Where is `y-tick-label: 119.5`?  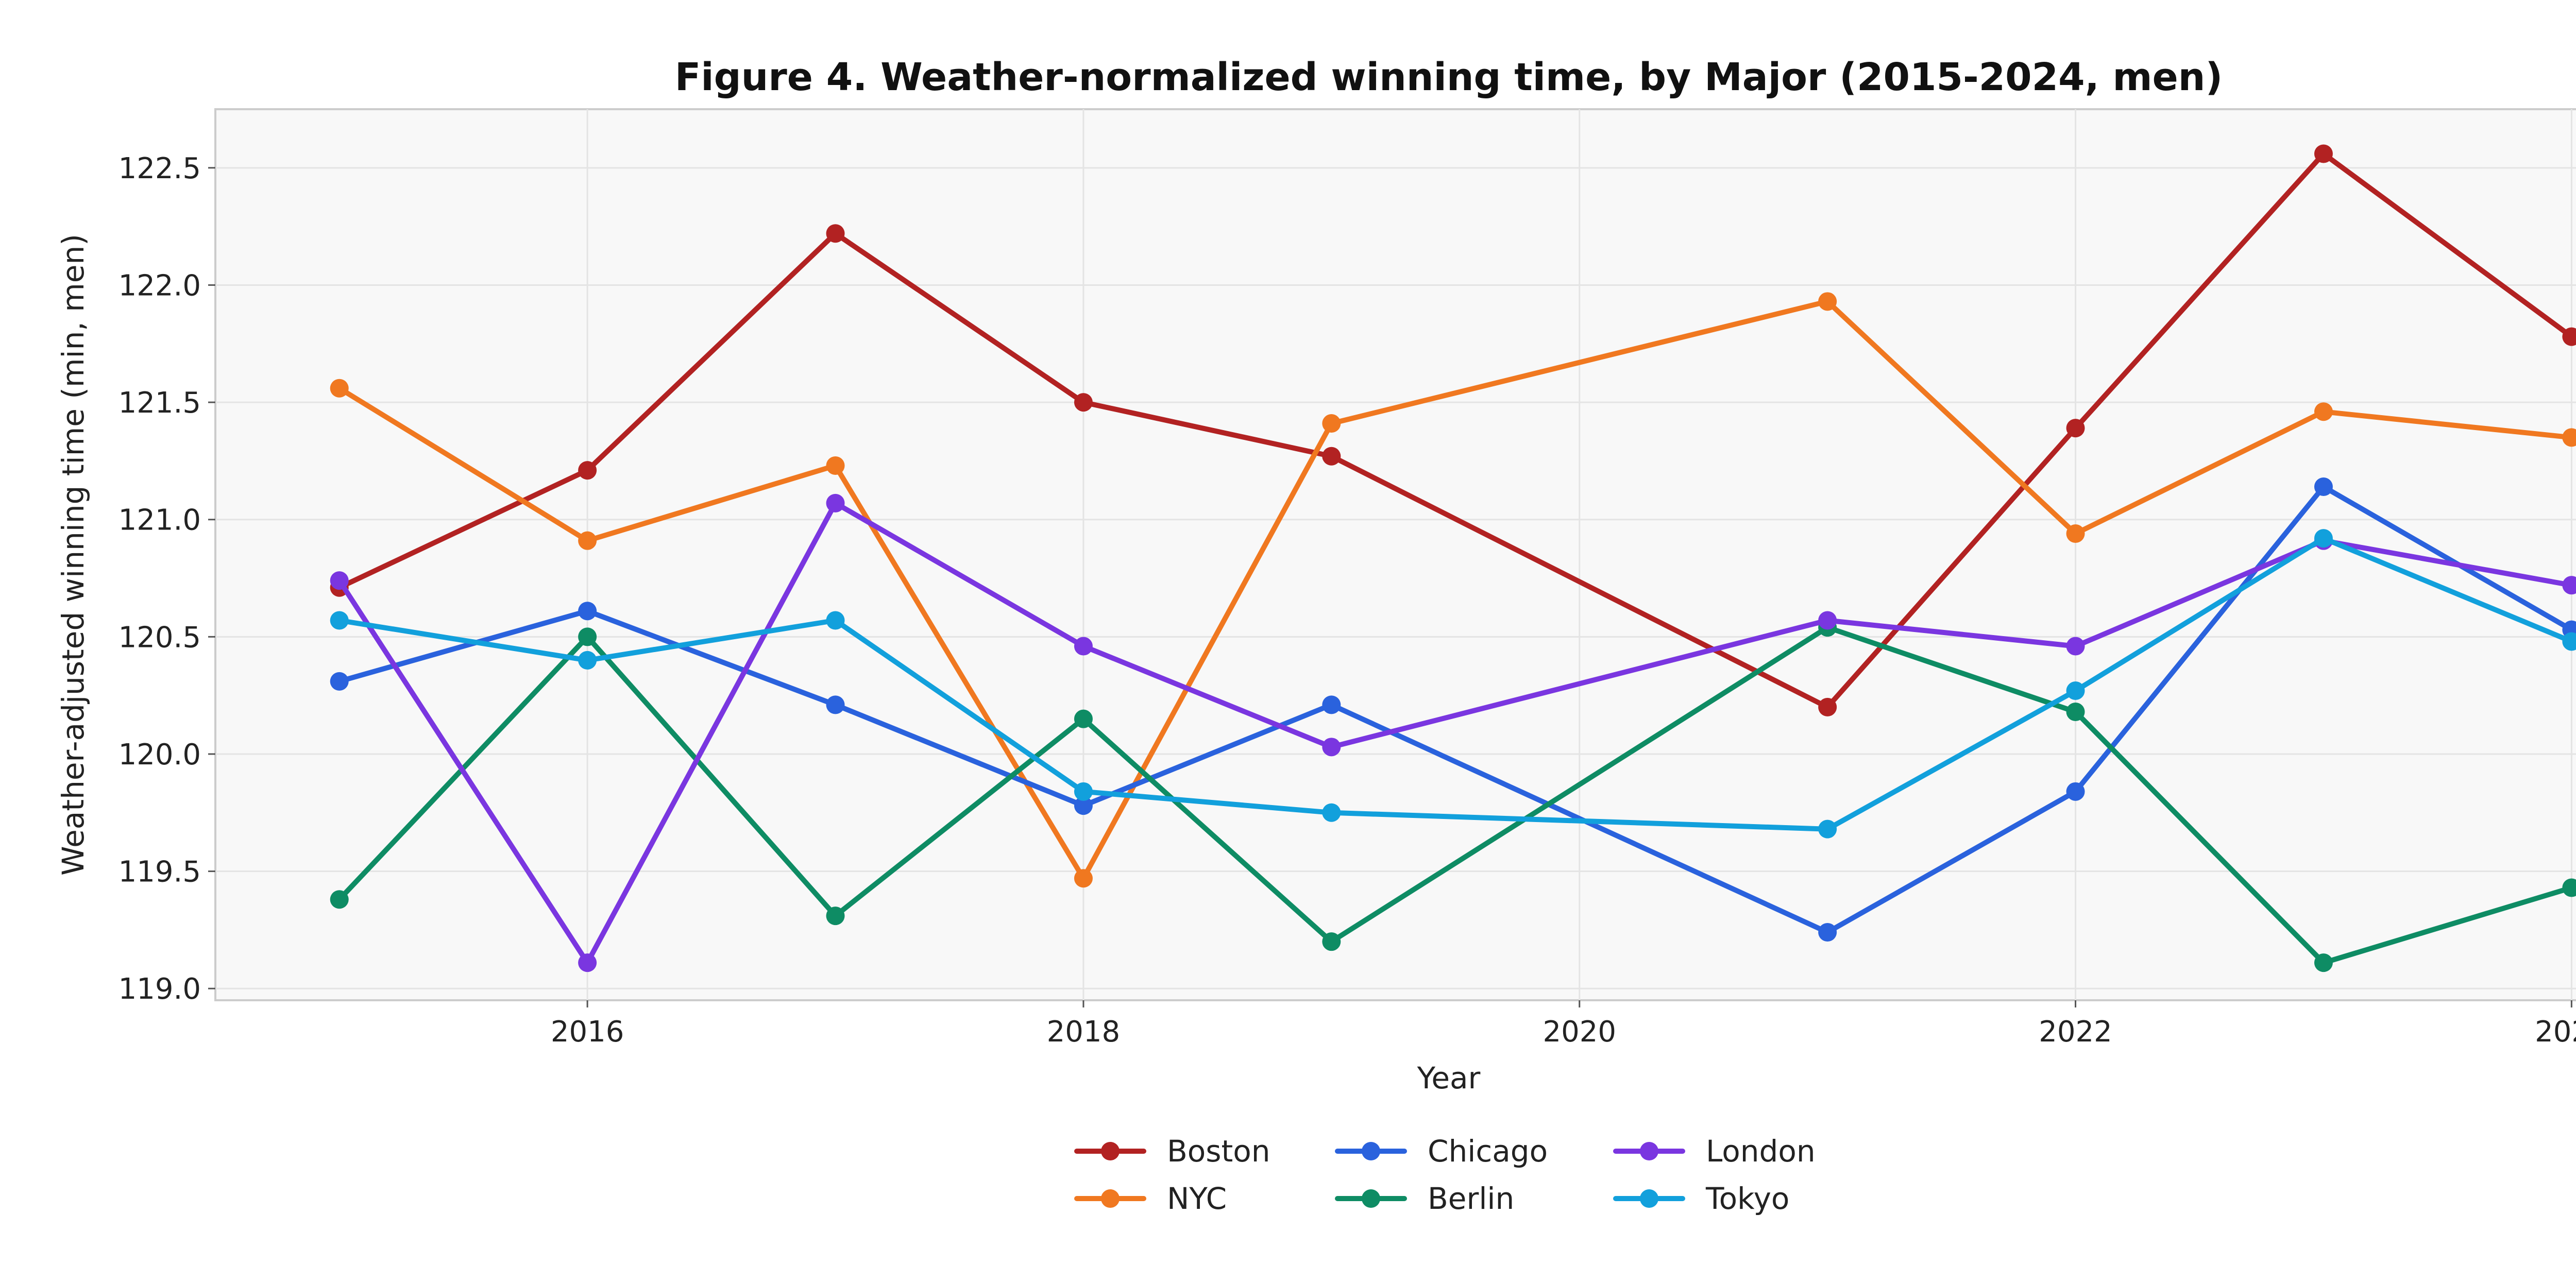 y-tick-label: 119.5 is located at coordinates (159, 872).